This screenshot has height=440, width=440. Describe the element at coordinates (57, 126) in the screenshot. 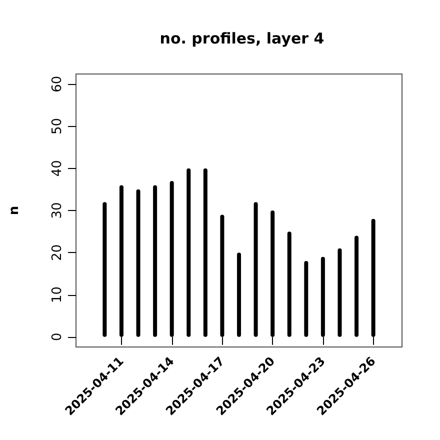

I see `y-tick-label: 50` at that location.